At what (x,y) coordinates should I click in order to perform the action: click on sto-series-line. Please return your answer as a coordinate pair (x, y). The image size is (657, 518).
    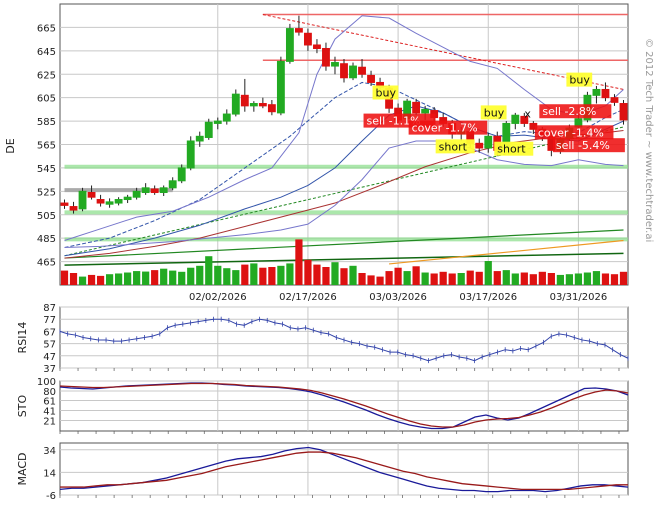
    Looking at the image, I should click on (344, 405).